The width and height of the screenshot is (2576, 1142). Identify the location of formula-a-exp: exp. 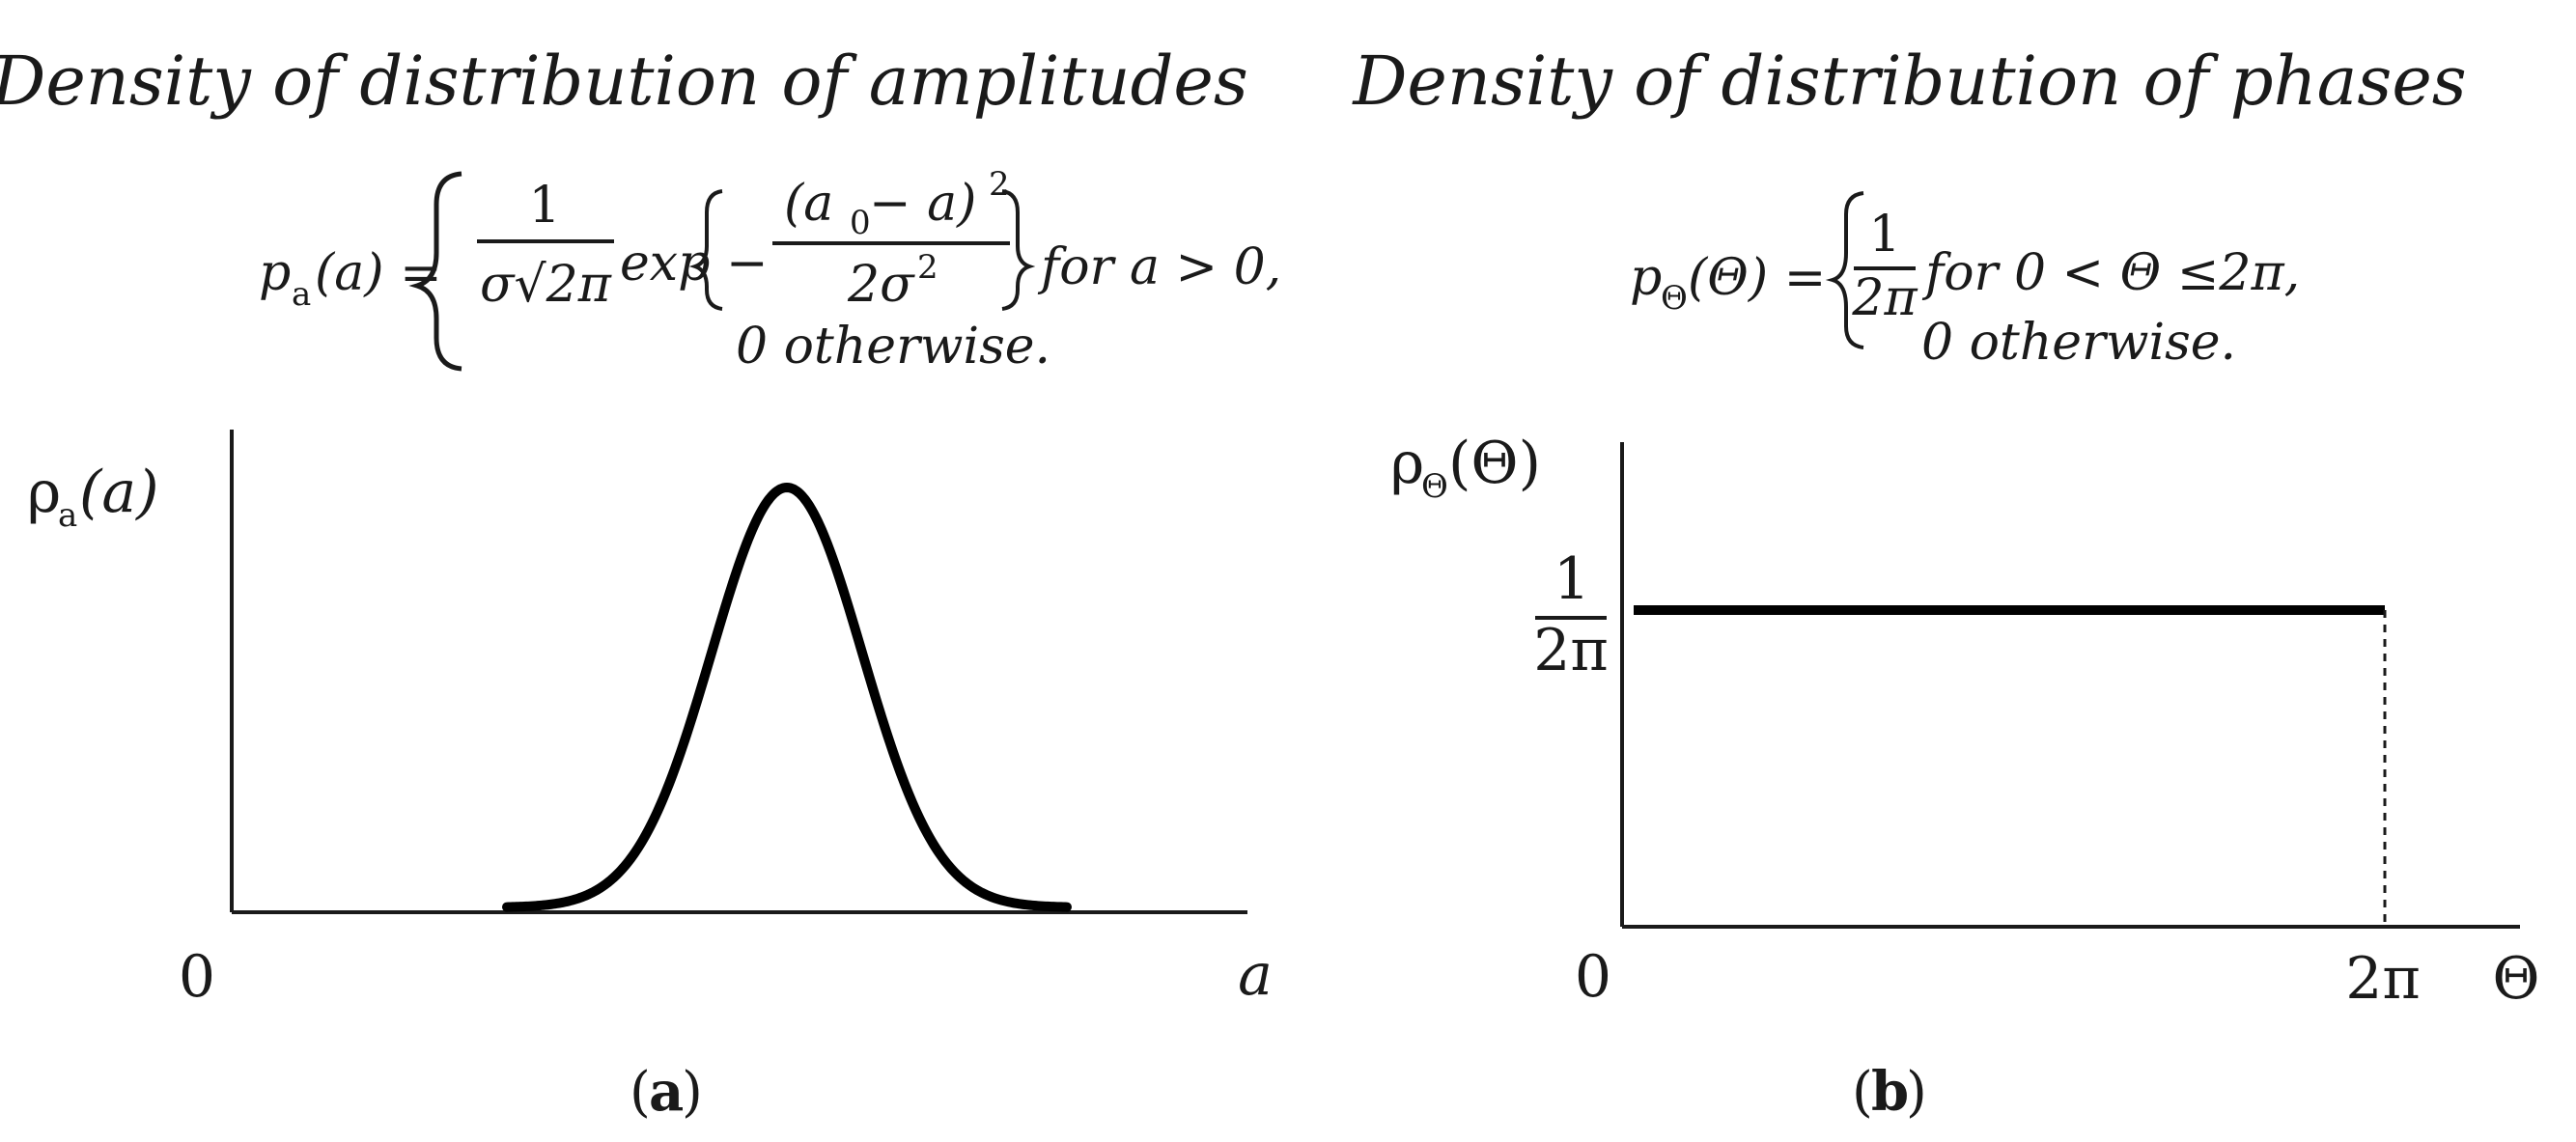
(665, 263).